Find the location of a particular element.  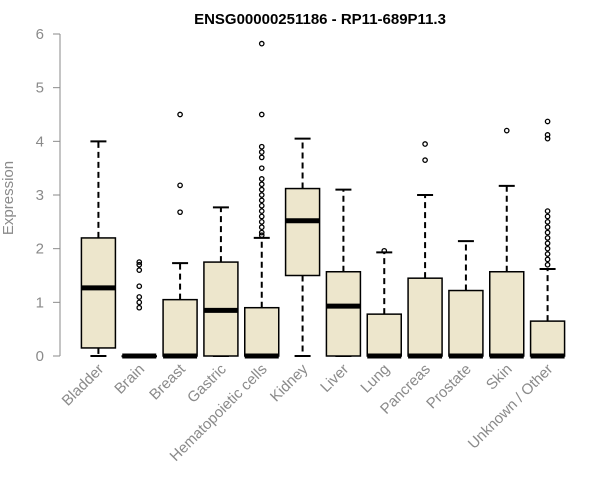

x-tick-label: Kidney is located at coordinates (289, 382).